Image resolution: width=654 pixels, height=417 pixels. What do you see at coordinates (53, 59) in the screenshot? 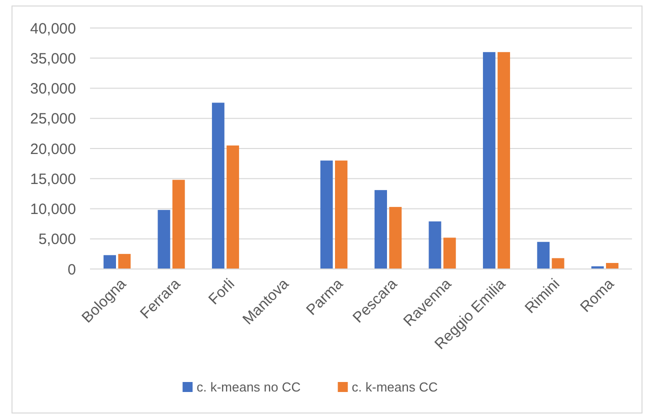
I see `y-tick-label: 35,000` at bounding box center [53, 59].